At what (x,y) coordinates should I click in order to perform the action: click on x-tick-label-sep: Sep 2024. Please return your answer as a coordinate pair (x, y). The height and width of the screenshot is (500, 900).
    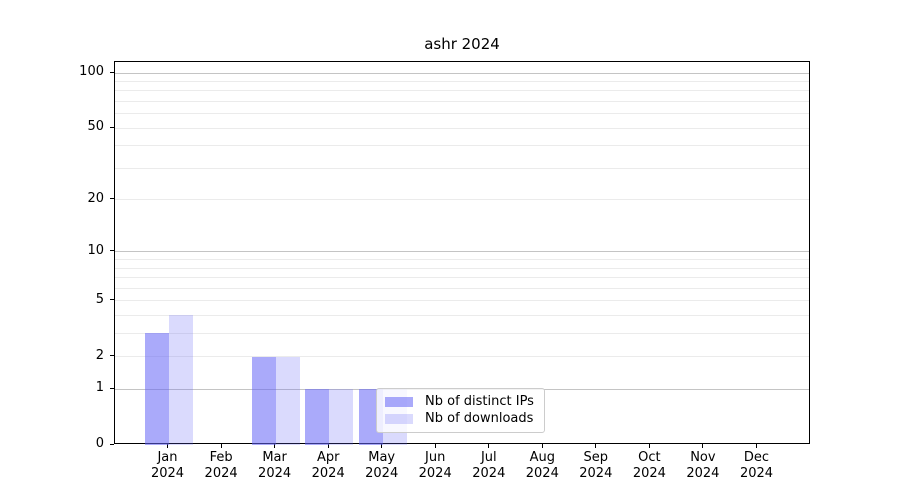
    Looking at the image, I should click on (596, 466).